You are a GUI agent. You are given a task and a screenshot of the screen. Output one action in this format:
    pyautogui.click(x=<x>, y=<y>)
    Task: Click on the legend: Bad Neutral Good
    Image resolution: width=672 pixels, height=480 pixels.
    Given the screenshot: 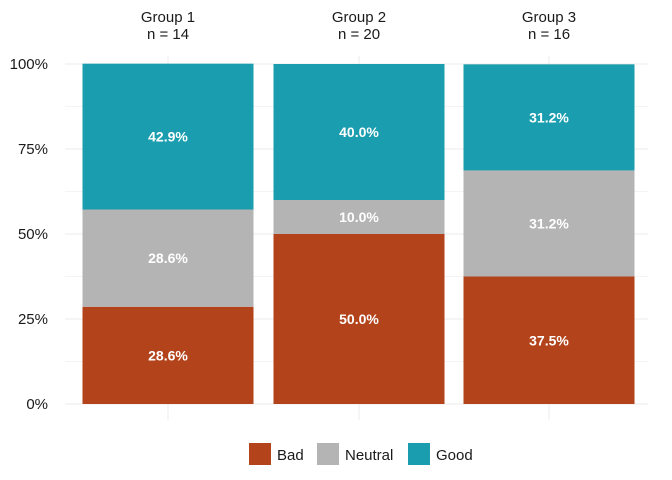 What is the action you would take?
    pyautogui.click(x=361, y=454)
    